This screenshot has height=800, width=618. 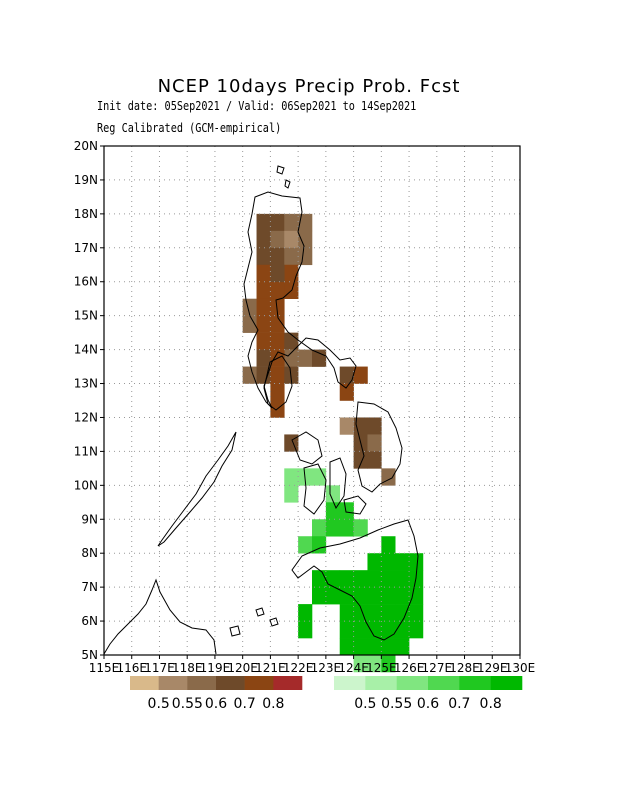 What do you see at coordinates (326, 668) in the screenshot?
I see `lon-tick-label: 123E` at bounding box center [326, 668].